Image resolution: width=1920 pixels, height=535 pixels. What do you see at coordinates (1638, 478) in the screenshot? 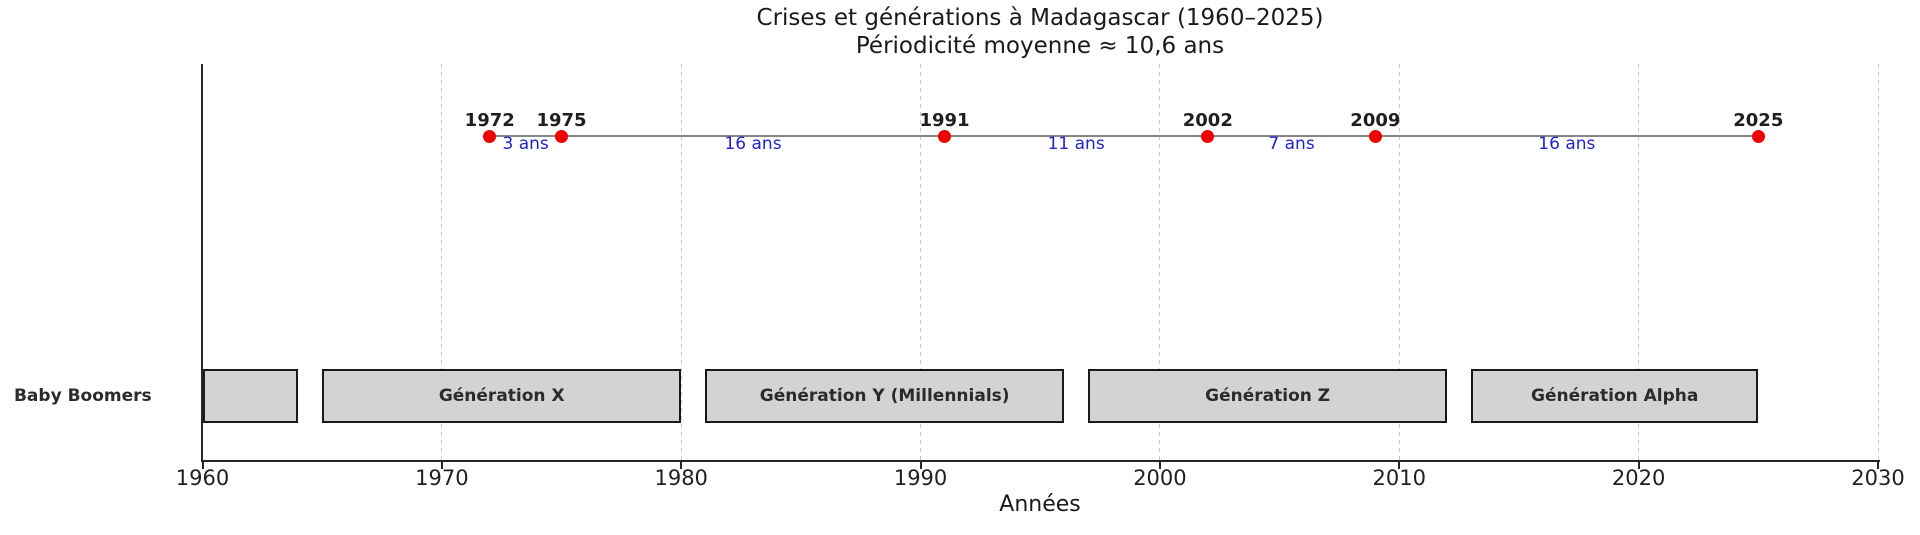
I see `x-tick-label: 2020` at bounding box center [1638, 478].